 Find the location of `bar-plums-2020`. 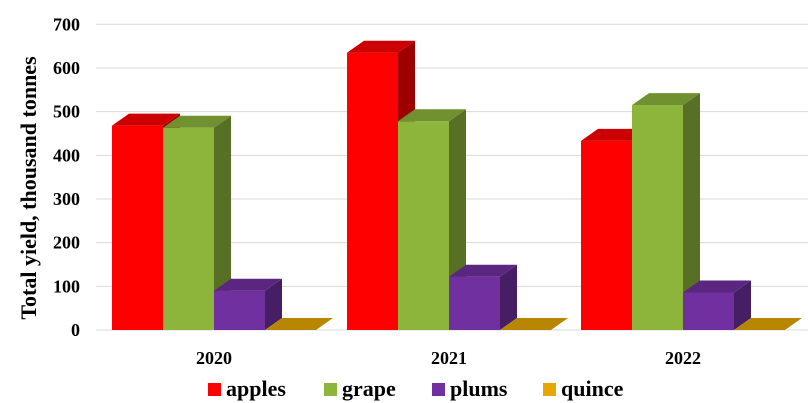

bar-plums-2020 is located at coordinates (248, 304).